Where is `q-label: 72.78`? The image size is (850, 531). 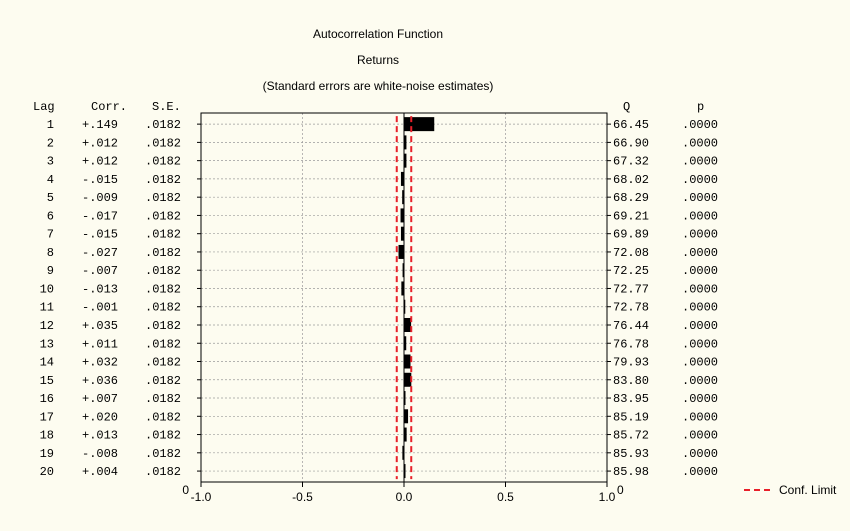
q-label: 72.78 is located at coordinates (631, 308).